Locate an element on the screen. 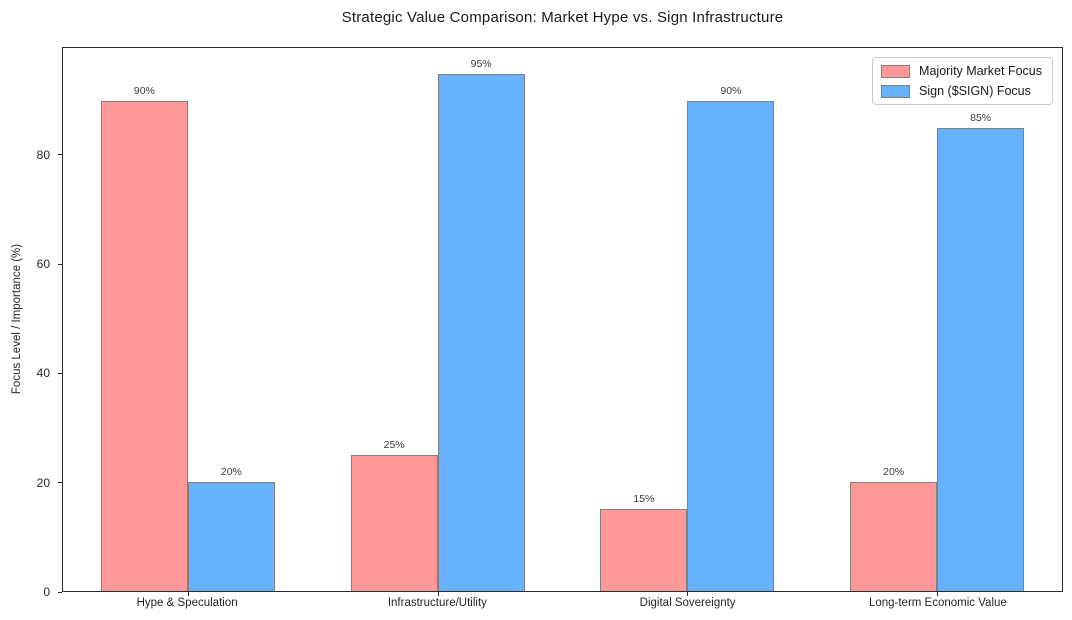 Image resolution: width=1072 pixels, height=620 pixels. y-tick-label: 20 is located at coordinates (43, 482).